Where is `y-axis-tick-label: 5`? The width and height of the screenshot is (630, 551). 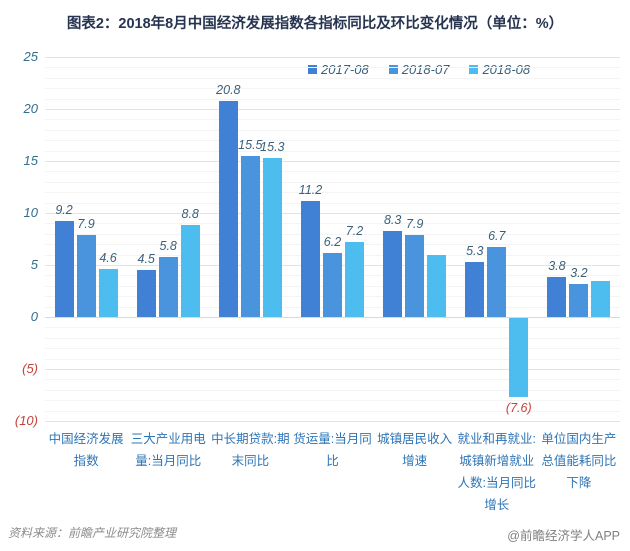
y-axis-tick-label: 5 is located at coordinates (34, 264).